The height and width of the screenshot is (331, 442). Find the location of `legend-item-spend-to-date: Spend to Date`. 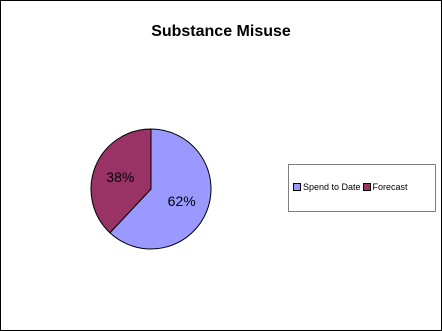

legend-item-spend-to-date: Spend to Date is located at coordinates (327, 187).